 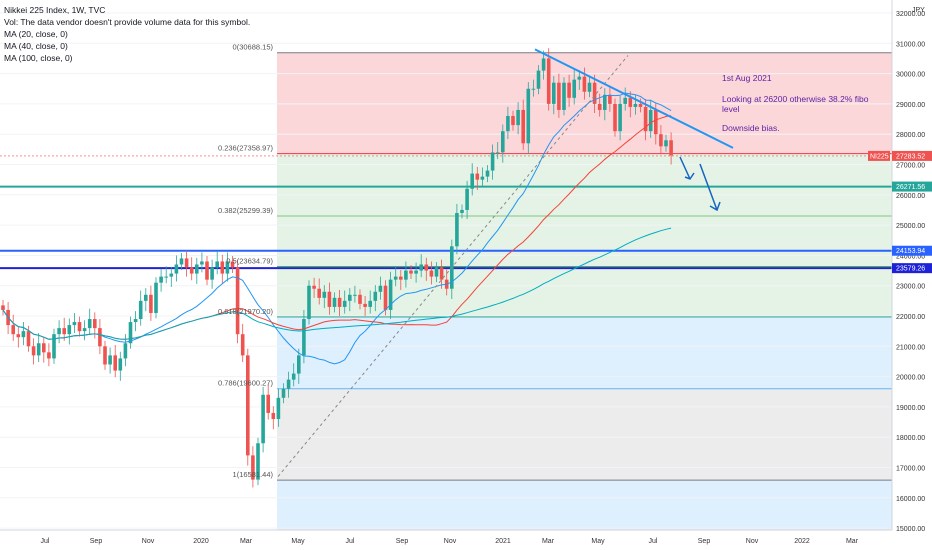 What do you see at coordinates (910, 156) in the screenshot?
I see `price-badge-text: 27283.52` at bounding box center [910, 156].